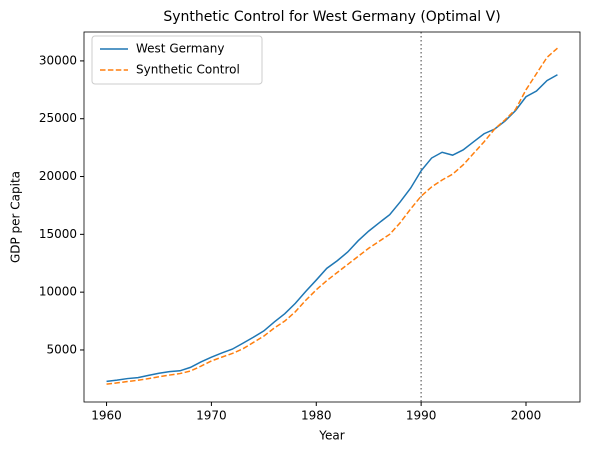 Image resolution: width=589 pixels, height=453 pixels. I want to click on x-tick-label: 1970, so click(211, 416).